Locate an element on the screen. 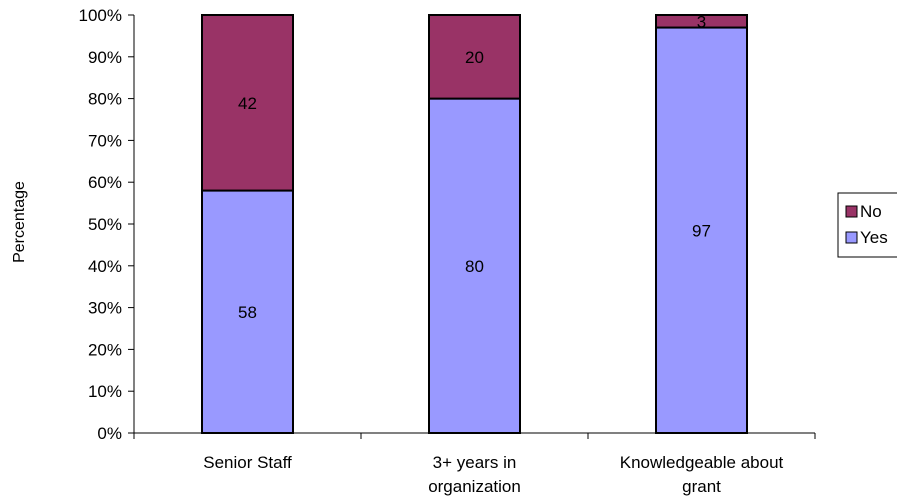  data-label: 3 is located at coordinates (701, 21).